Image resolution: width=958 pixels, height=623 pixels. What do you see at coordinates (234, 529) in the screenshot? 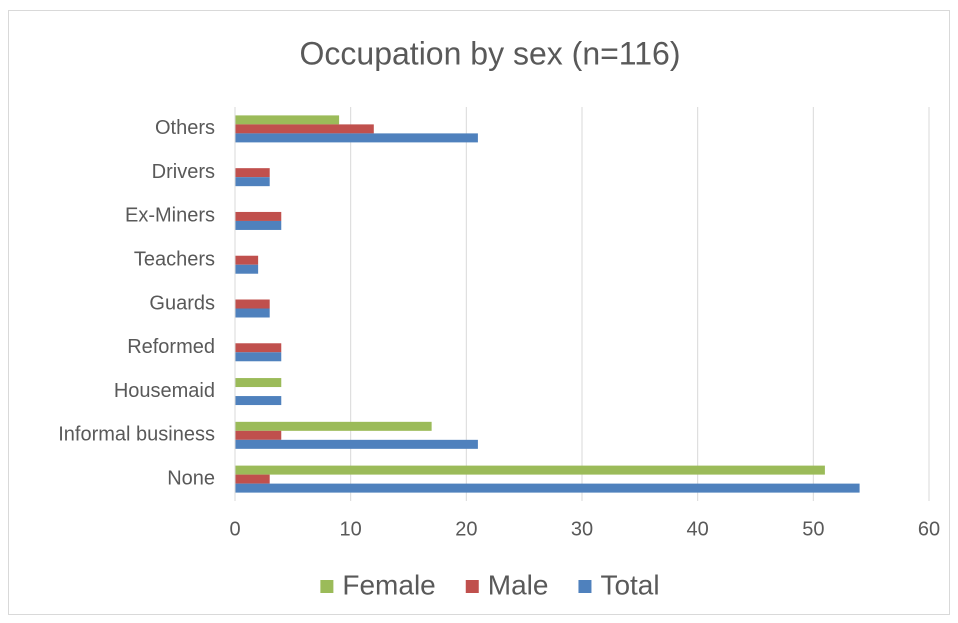
I see `x-tick-label: 0` at bounding box center [234, 529].